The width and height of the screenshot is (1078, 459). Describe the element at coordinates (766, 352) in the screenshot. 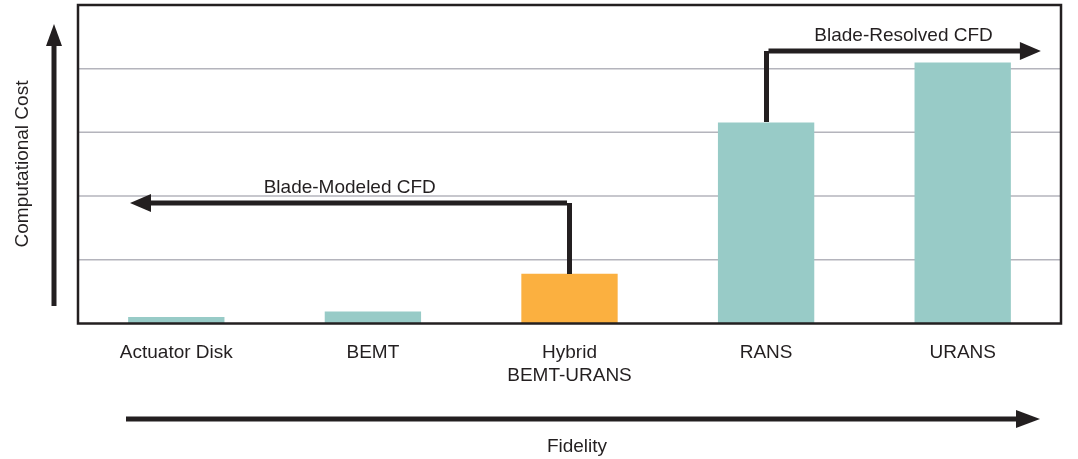

I see `x-tick-label: RANS` at that location.